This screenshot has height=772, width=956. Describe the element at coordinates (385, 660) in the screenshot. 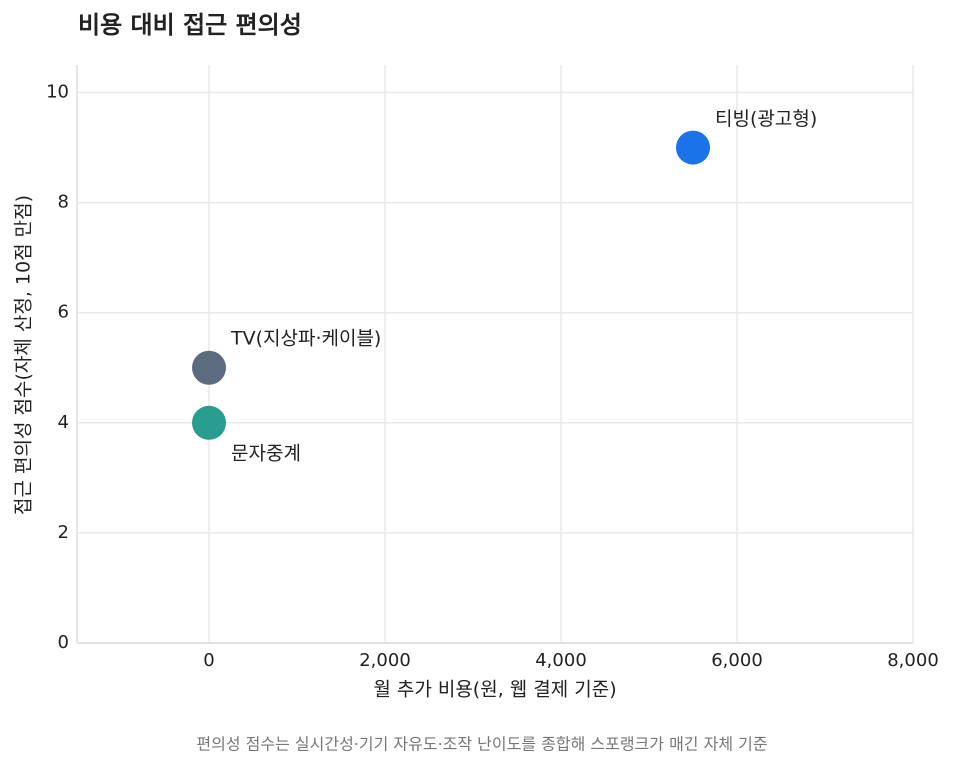

I see `x-tick-label: 2,000` at that location.